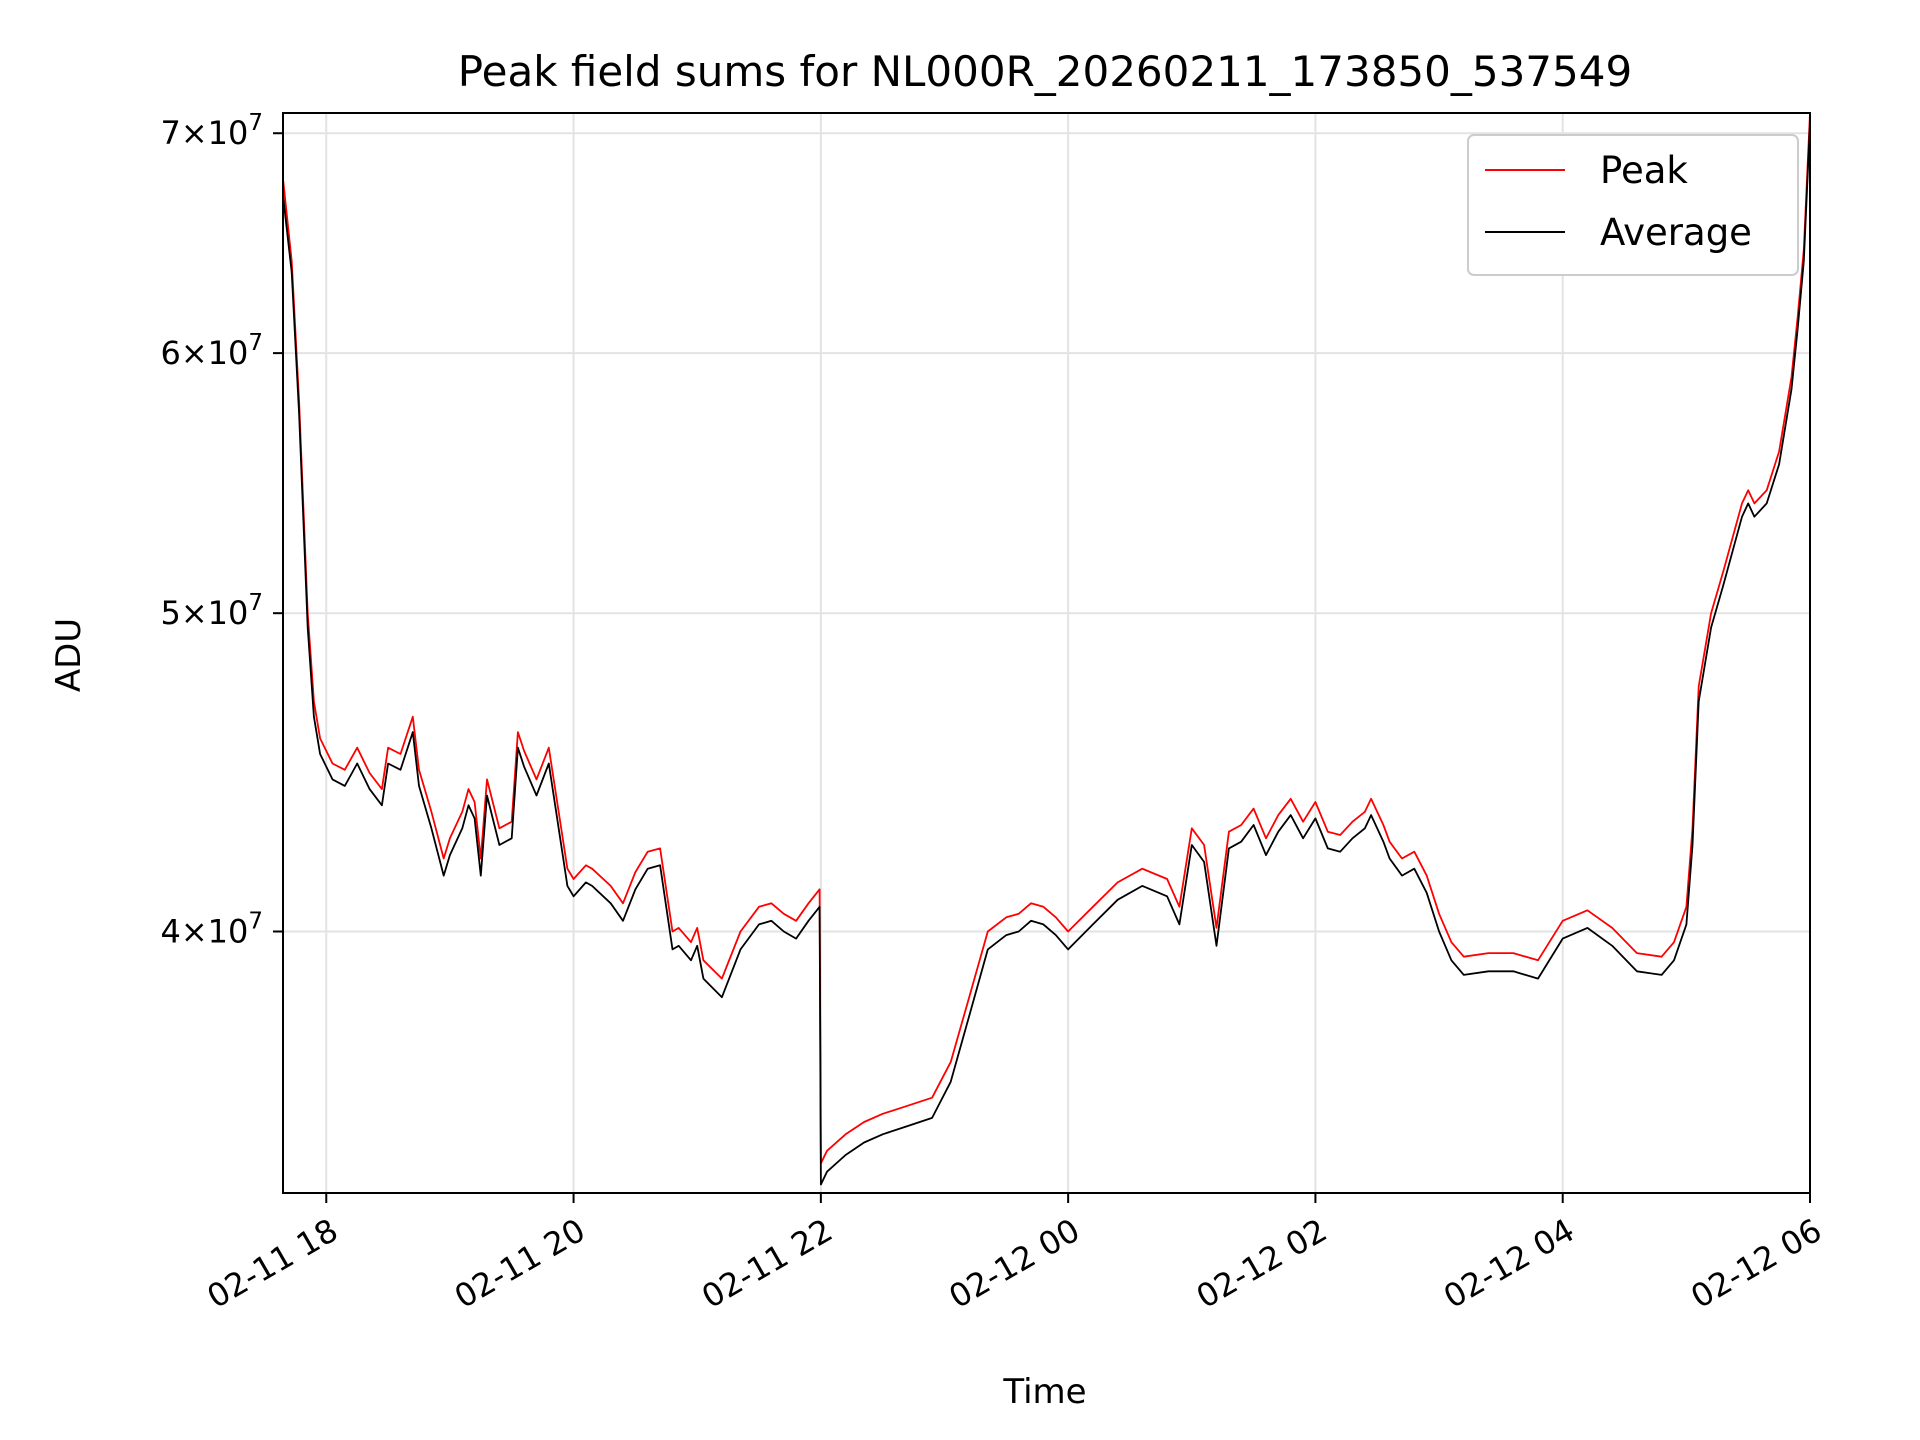 The height and width of the screenshot is (1440, 1920). Describe the element at coordinates (1044, 1392) in the screenshot. I see `x-axis-label: Time` at that location.